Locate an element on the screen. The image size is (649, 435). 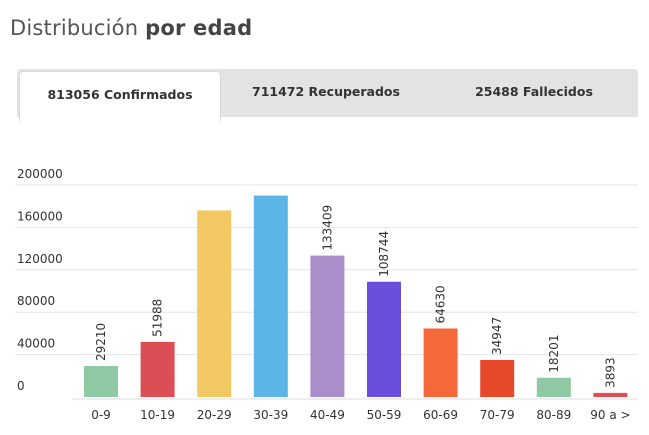
tab-recuperados: 711472 Recuperados is located at coordinates (326, 91).